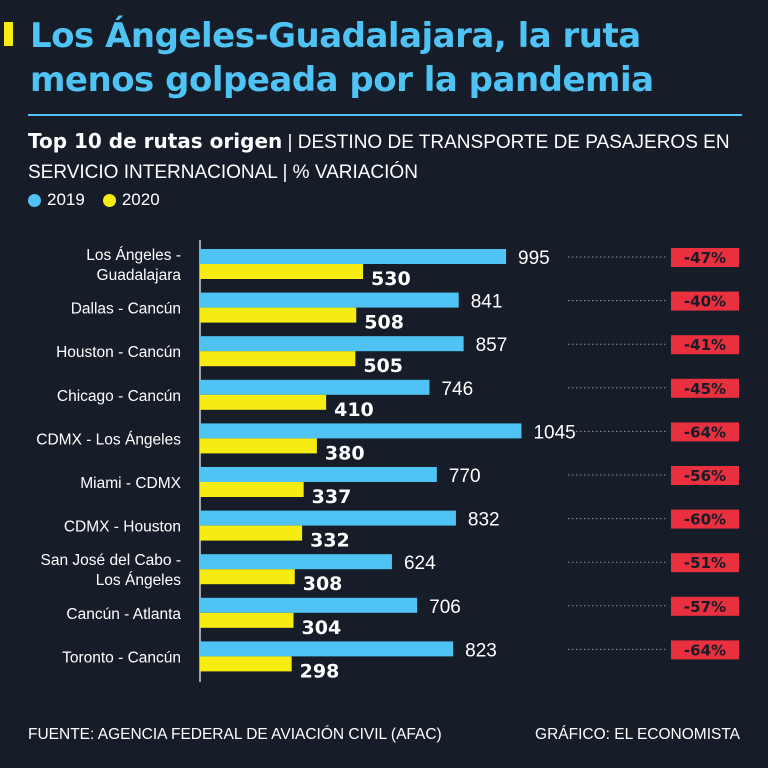 The image size is (768, 768). I want to click on value-label-2020: 337, so click(332, 497).